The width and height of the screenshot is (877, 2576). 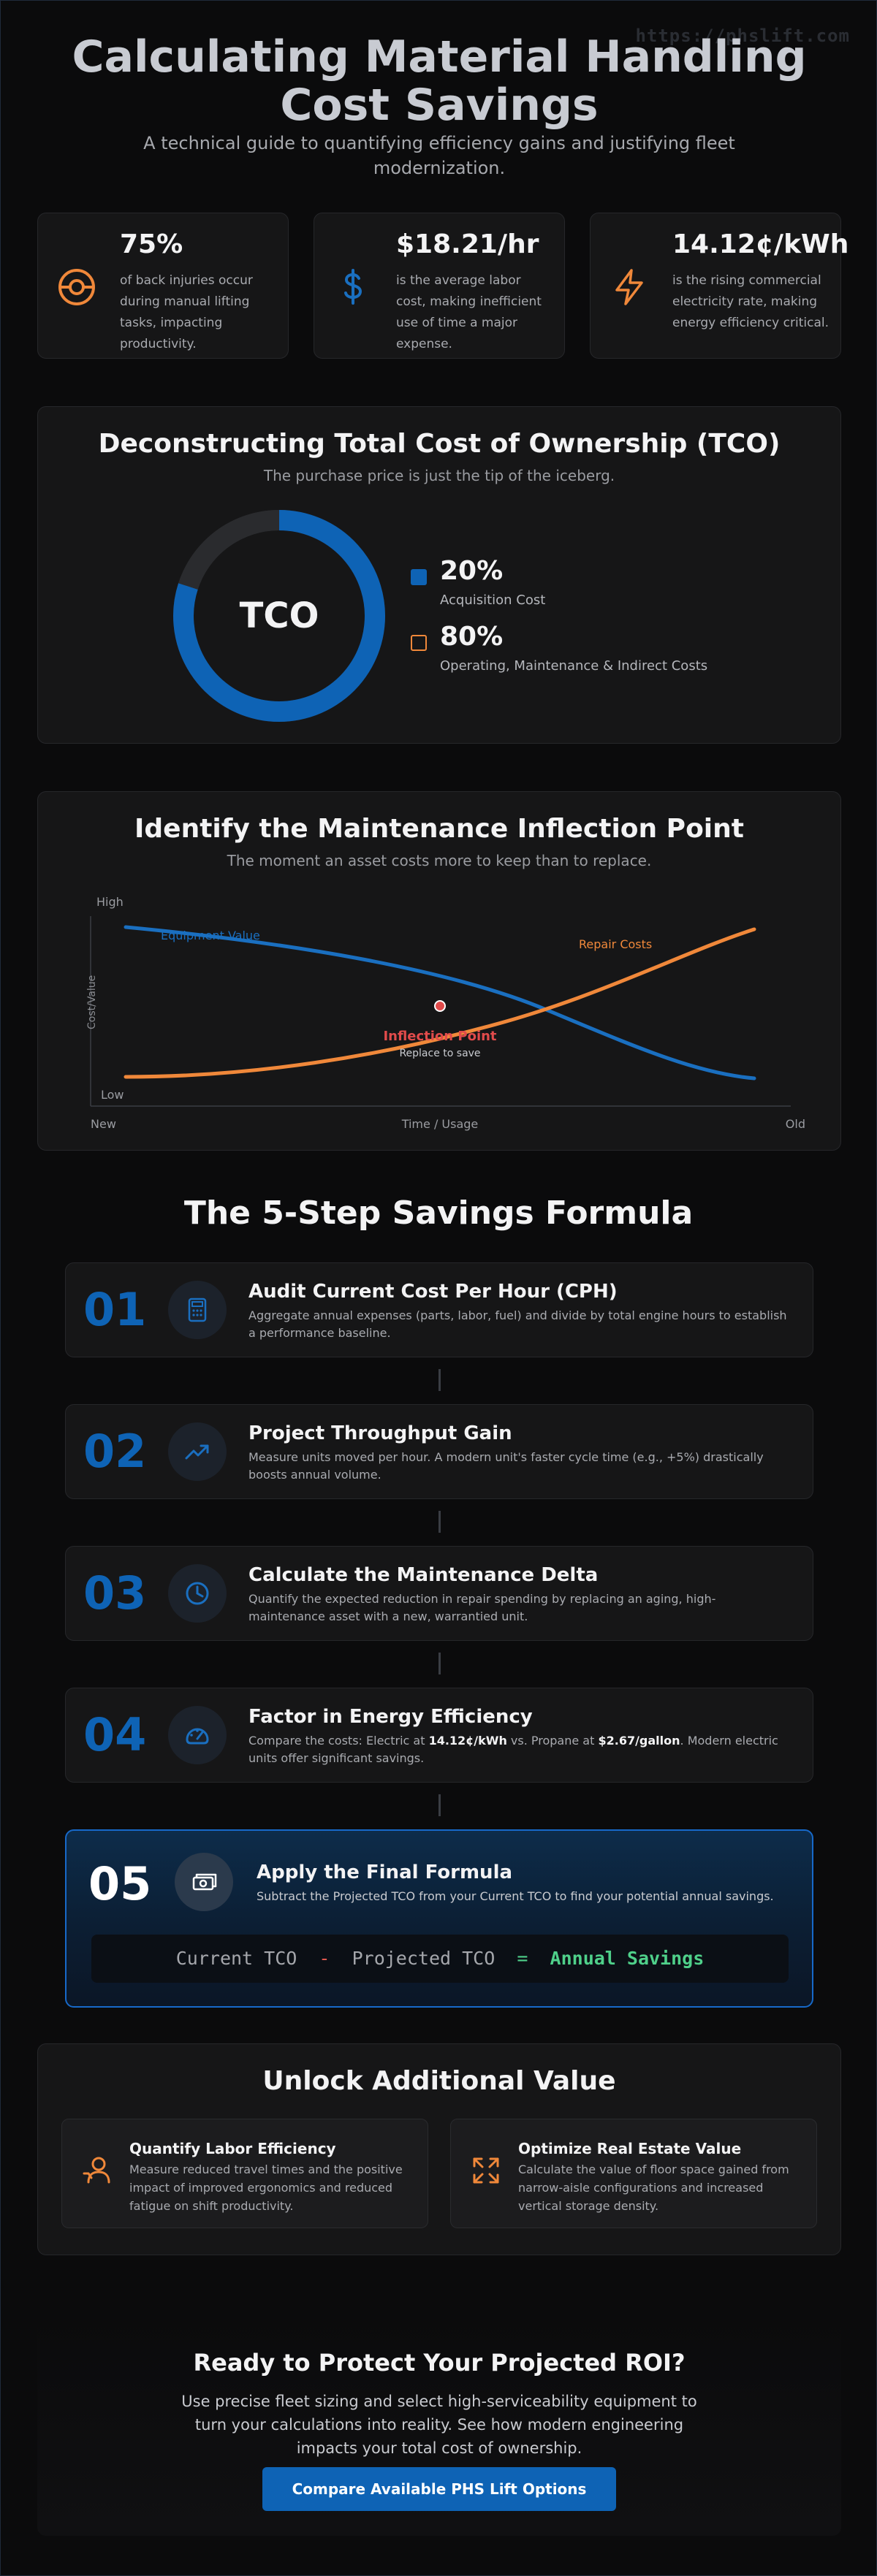 I want to click on donut-slice-acquisition, so click(x=229, y=550).